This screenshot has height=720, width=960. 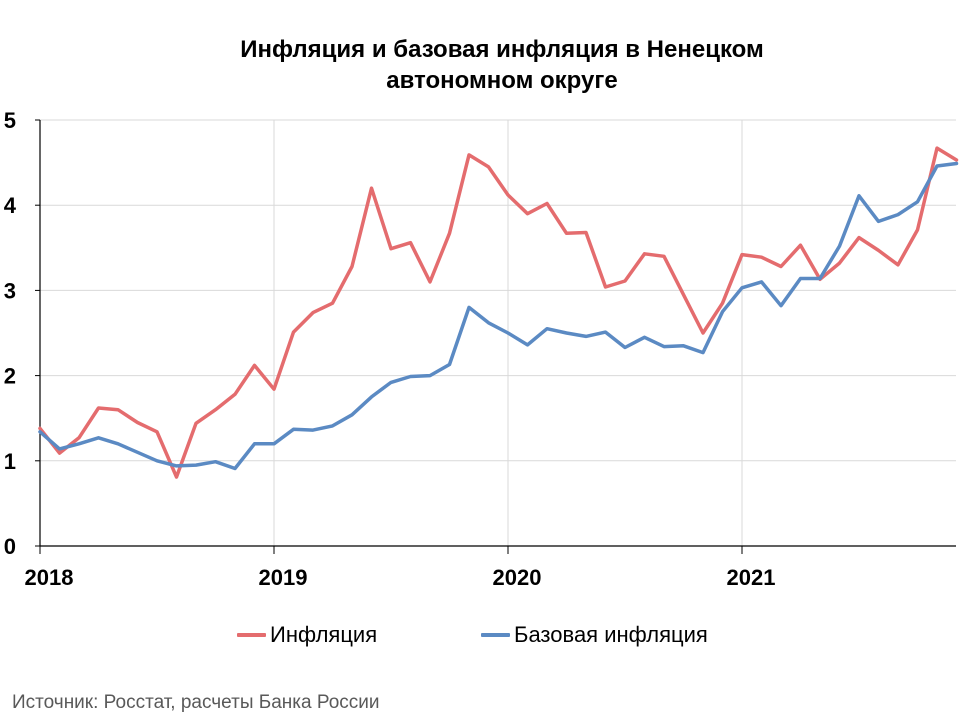 What do you see at coordinates (251, 635) in the screenshot?
I see `legend-swatch-inflation` at bounding box center [251, 635].